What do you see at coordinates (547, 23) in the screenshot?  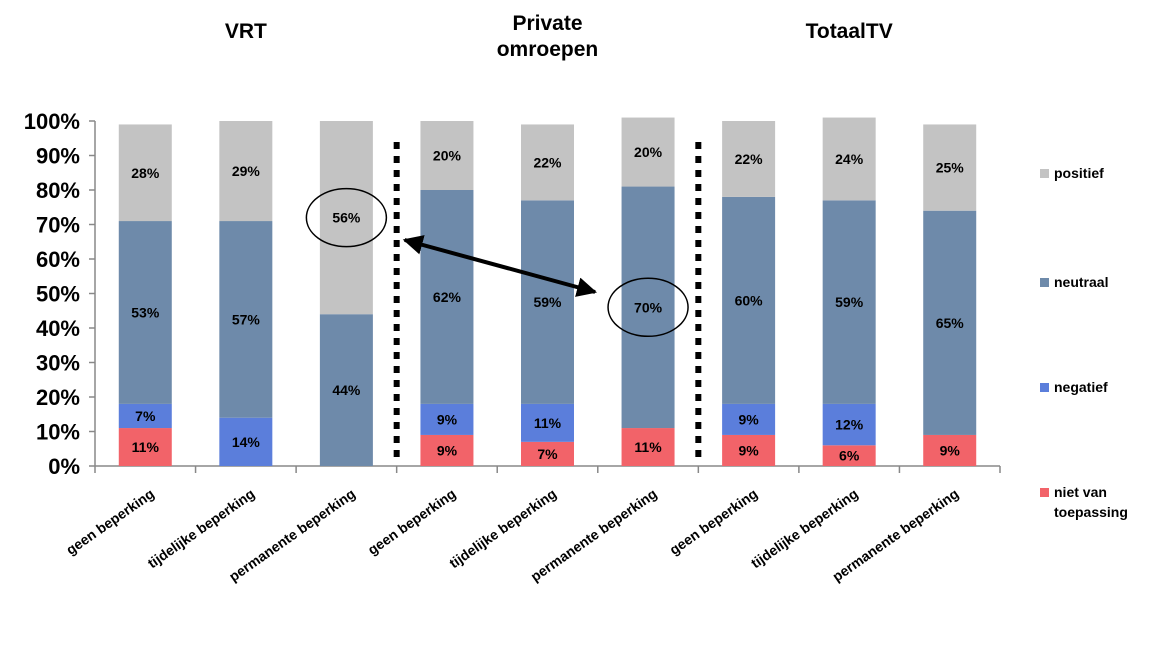 I see `group-title-line: Private` at bounding box center [547, 23].